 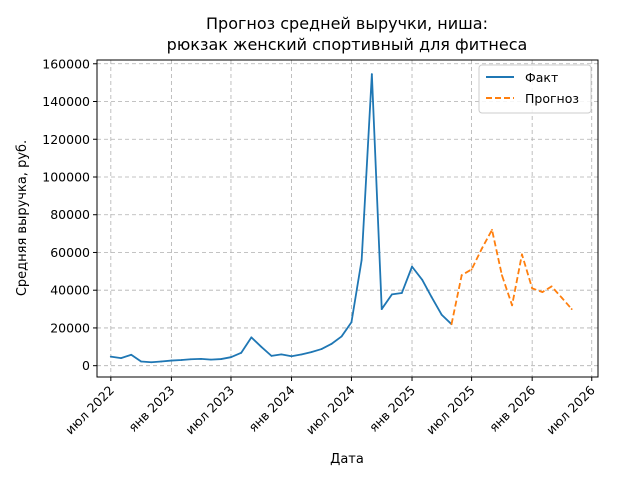 I want to click on y-tick-label: 80000, so click(x=70, y=214).